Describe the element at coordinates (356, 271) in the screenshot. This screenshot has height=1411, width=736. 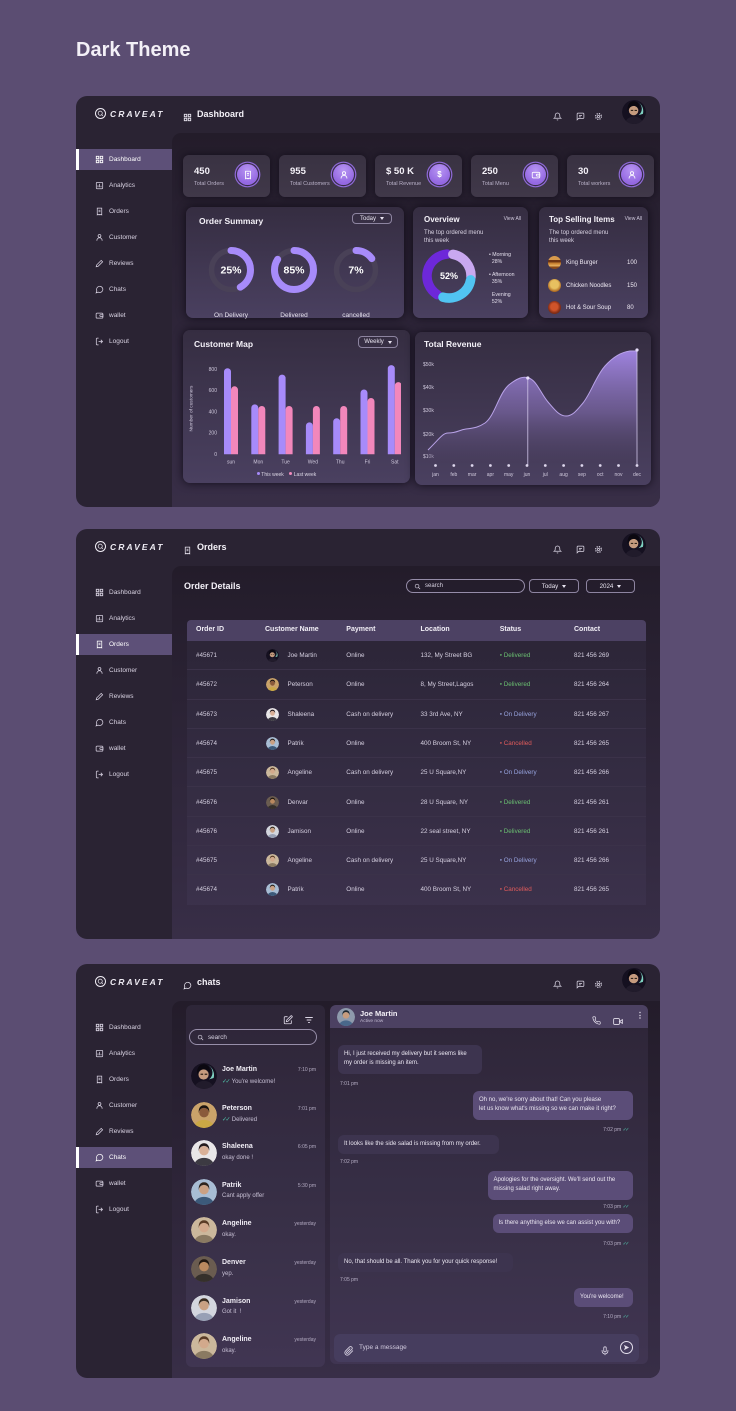
I see `svg-text: 7%` at that location.